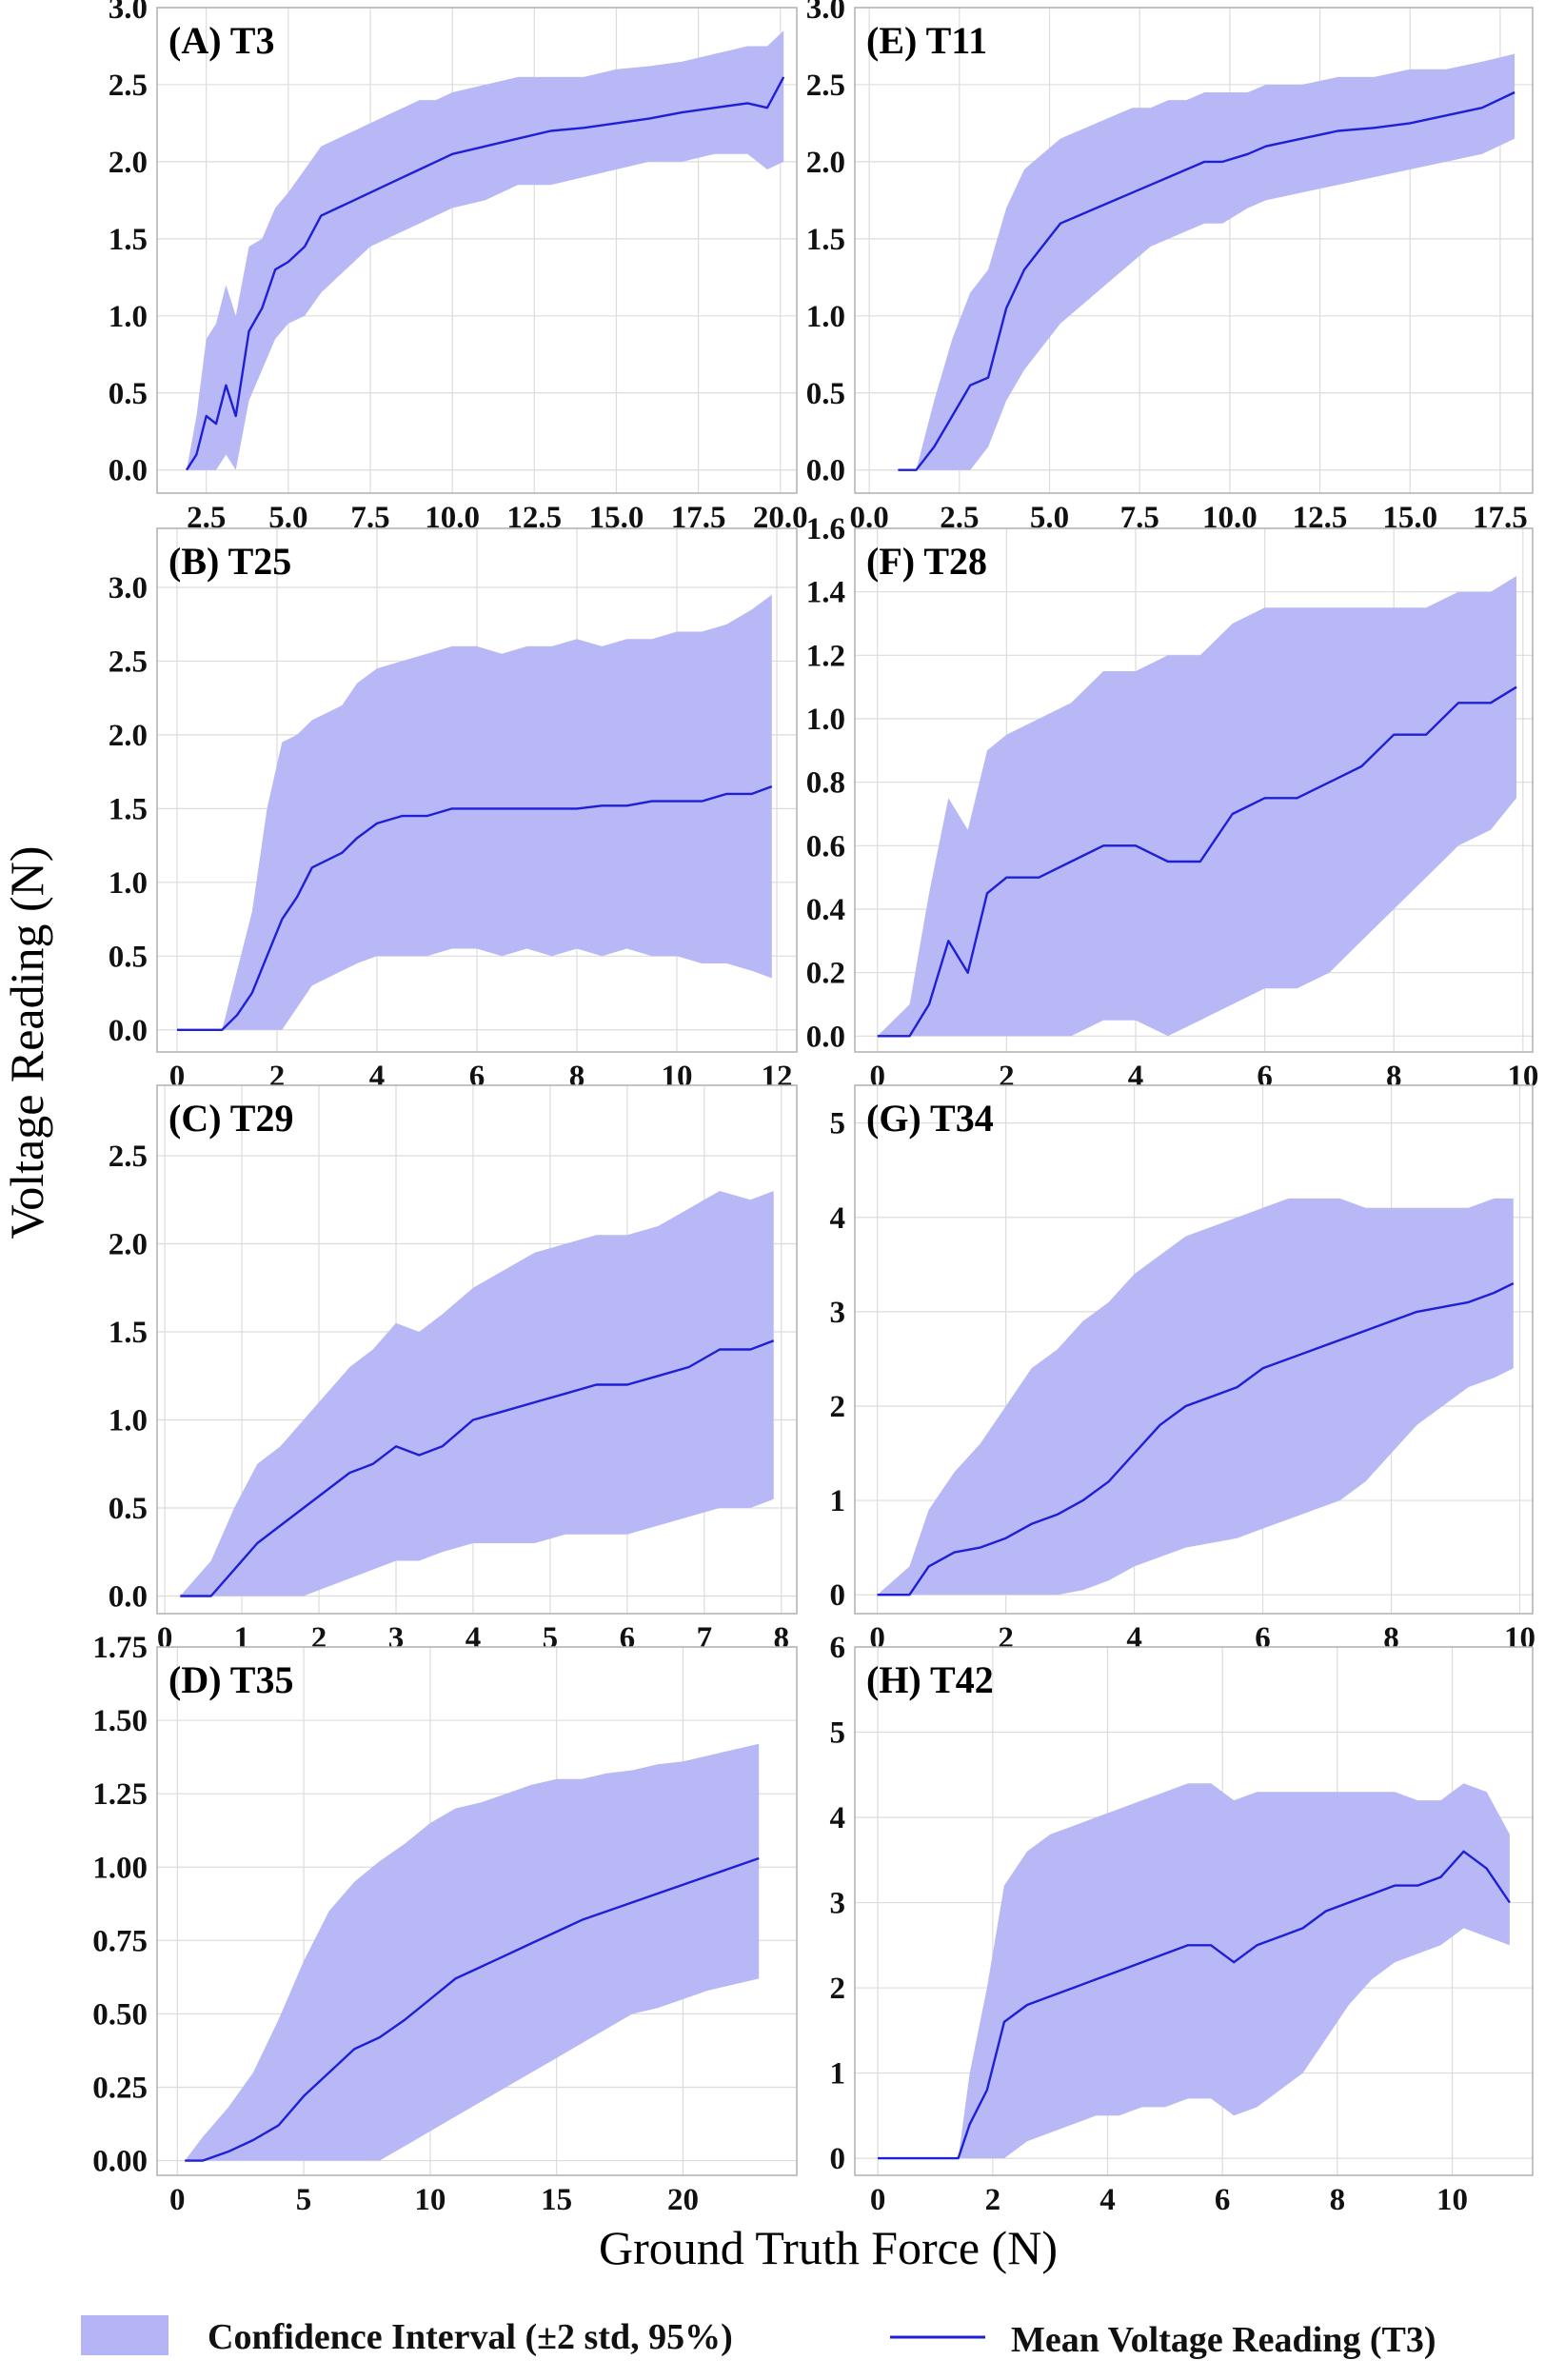  Describe the element at coordinates (930, 1118) in the screenshot. I see `panel-title: (G) T34` at that location.